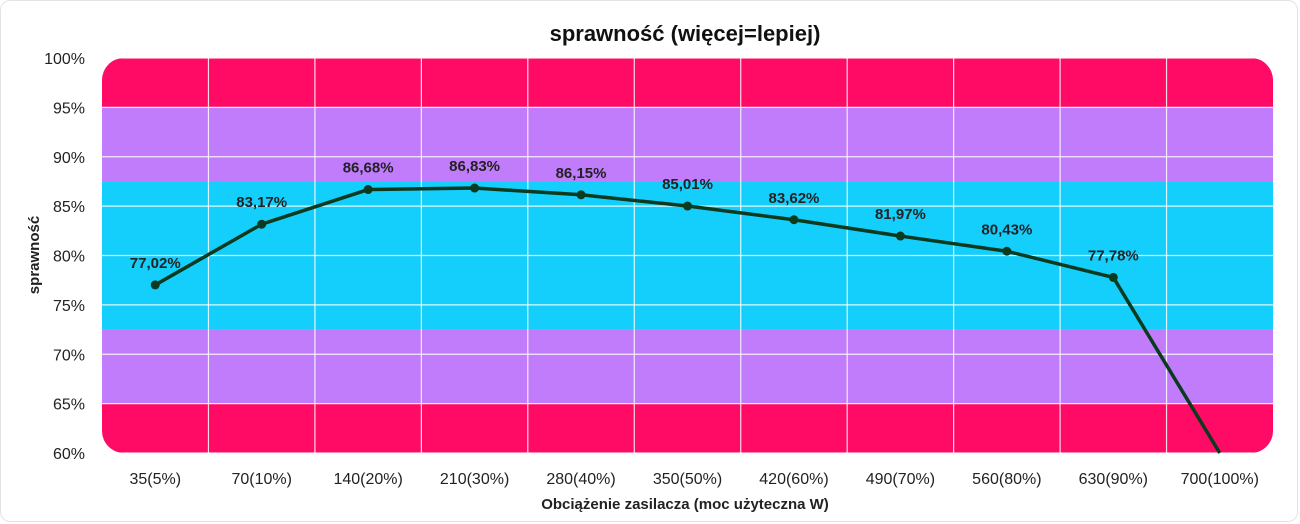 The height and width of the screenshot is (524, 1300). I want to click on y-axis-ticks: 60% 65% 70% 75% 80% 85% 90% 95% 100%, so click(64, 257).